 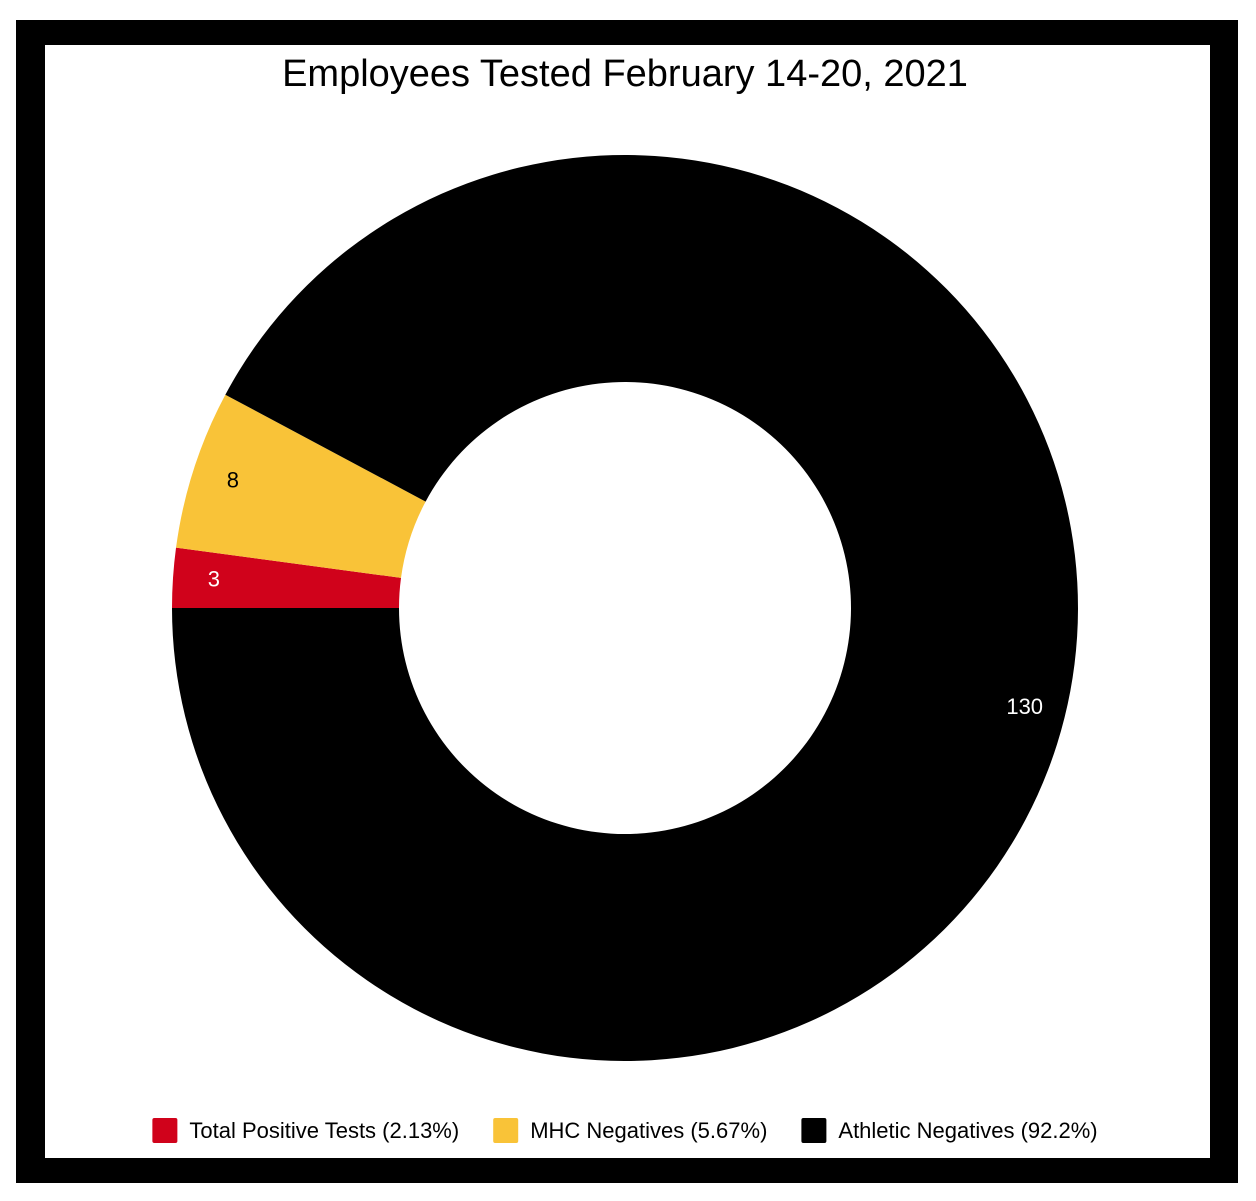 I want to click on legend-label: Athletic Negatives (92.2%), so click(x=967, y=1130).